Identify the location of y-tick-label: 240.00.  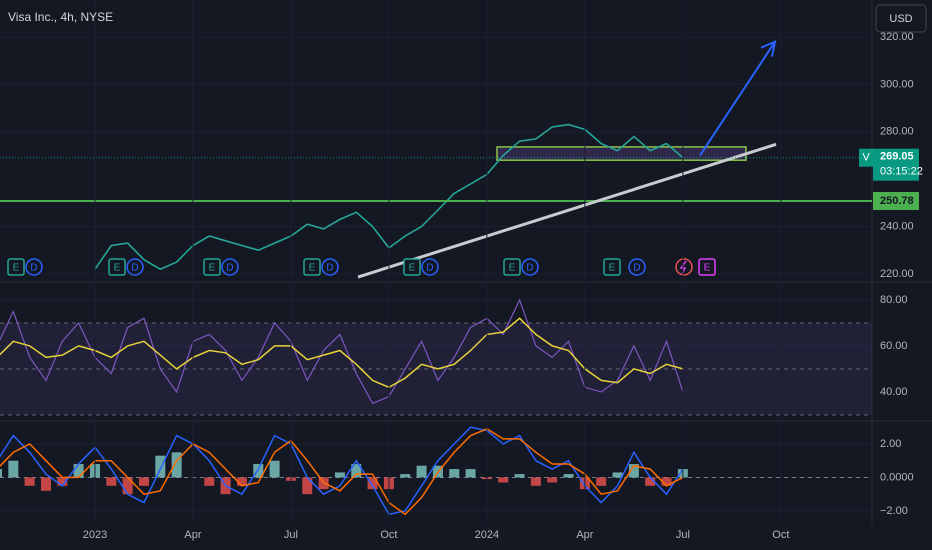
(897, 226).